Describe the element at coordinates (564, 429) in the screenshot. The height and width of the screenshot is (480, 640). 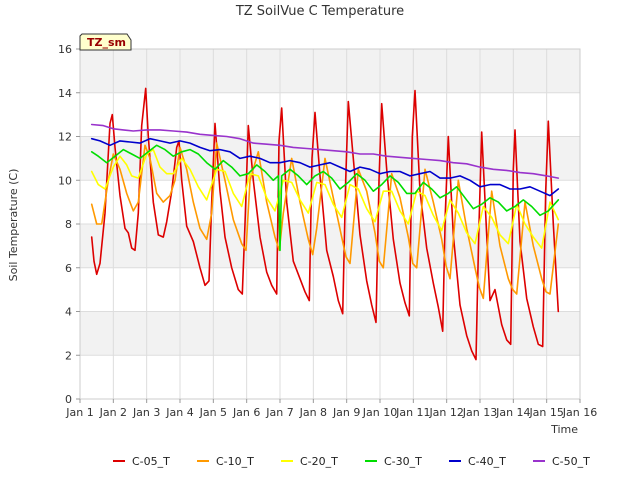
I see `x-axis-title: Time` at that location.